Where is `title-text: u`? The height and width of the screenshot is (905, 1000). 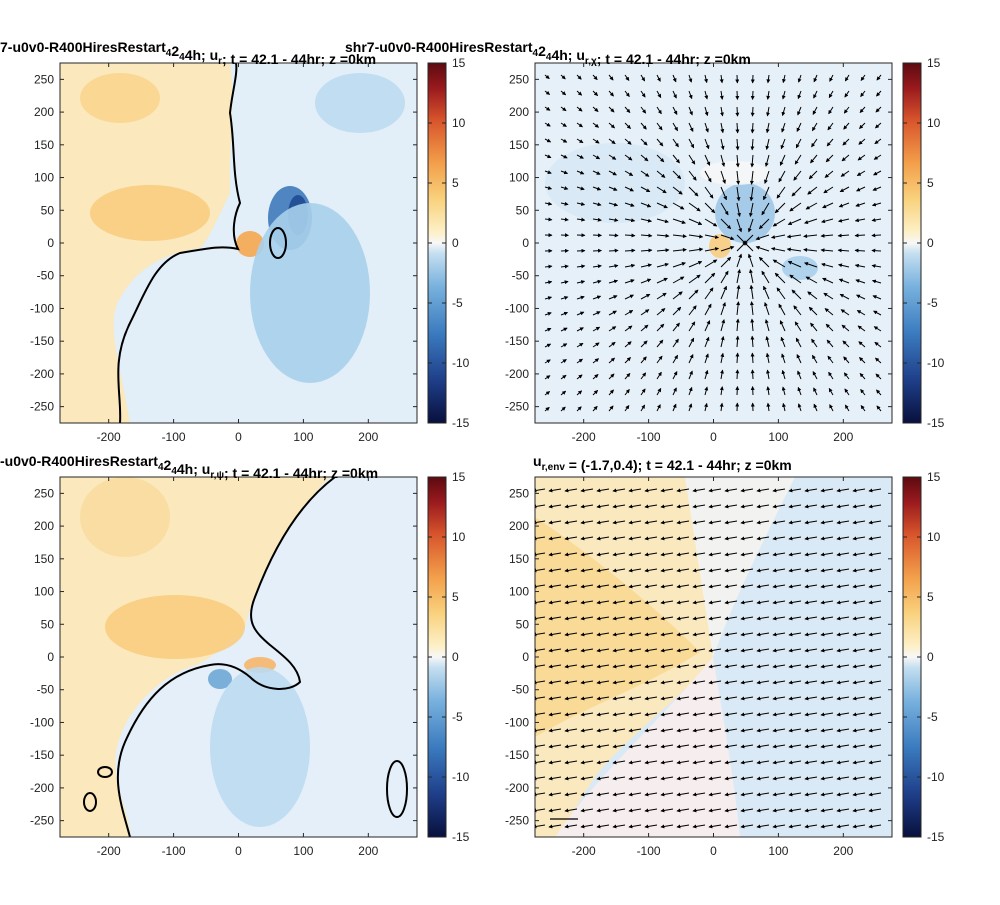
title-text: u is located at coordinates (537, 461).